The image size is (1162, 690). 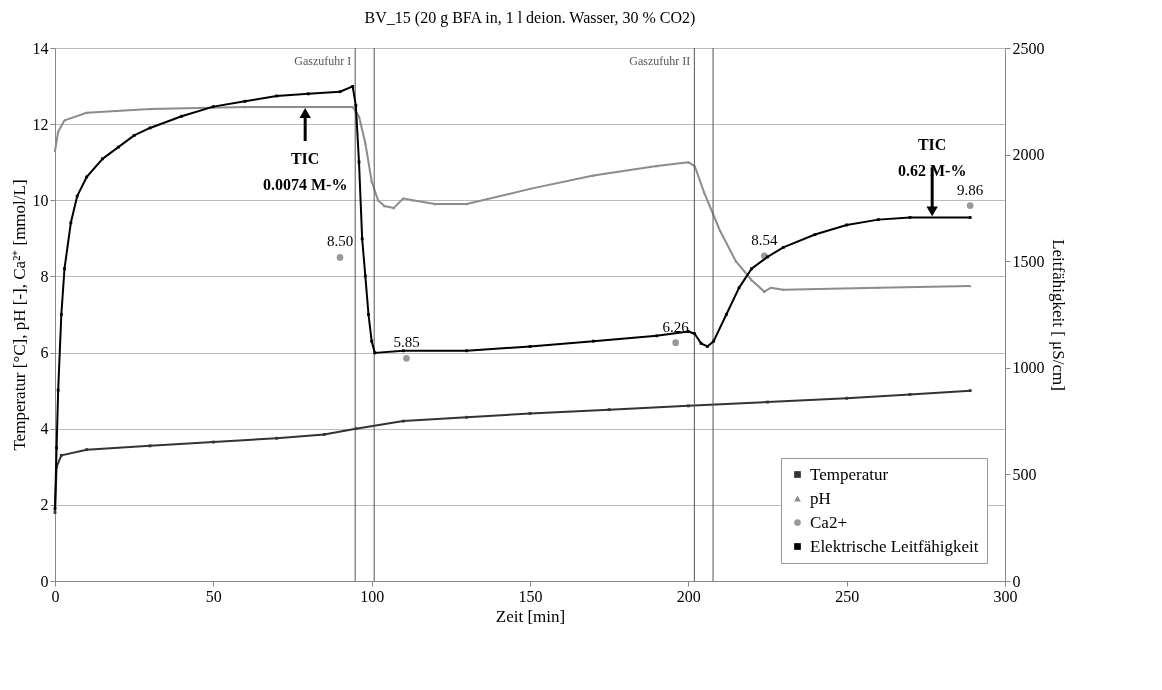 What do you see at coordinates (1028, 368) in the screenshot?
I see `y2-tick-label: 1000` at bounding box center [1028, 368].